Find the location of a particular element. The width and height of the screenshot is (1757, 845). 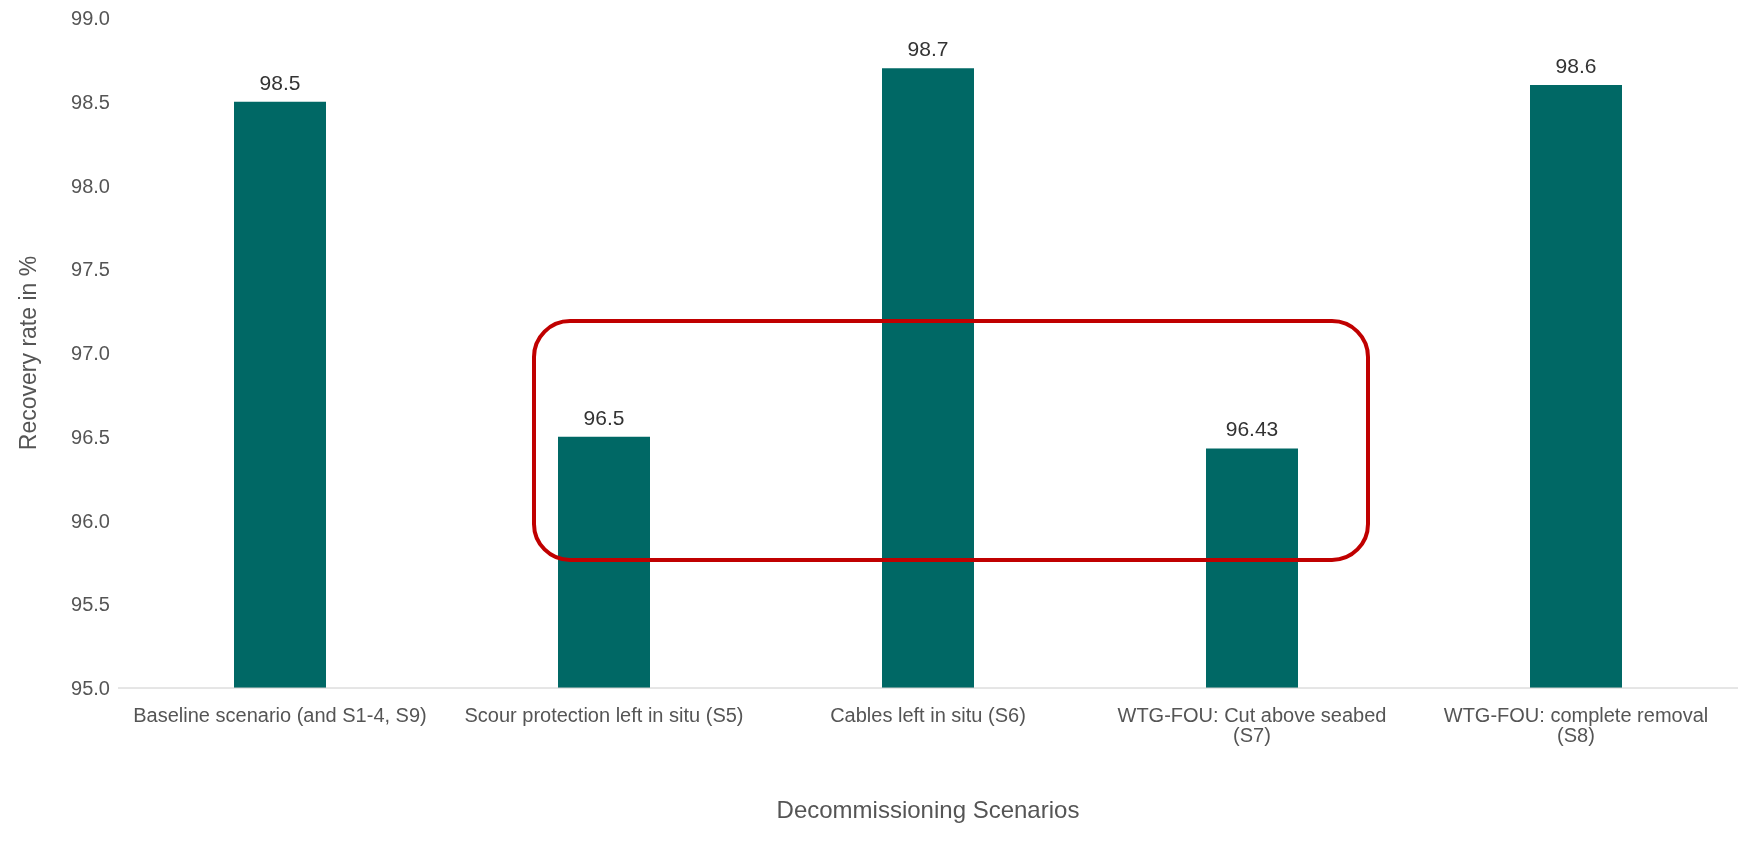

y-tick-label: 95.5 is located at coordinates (90, 604).